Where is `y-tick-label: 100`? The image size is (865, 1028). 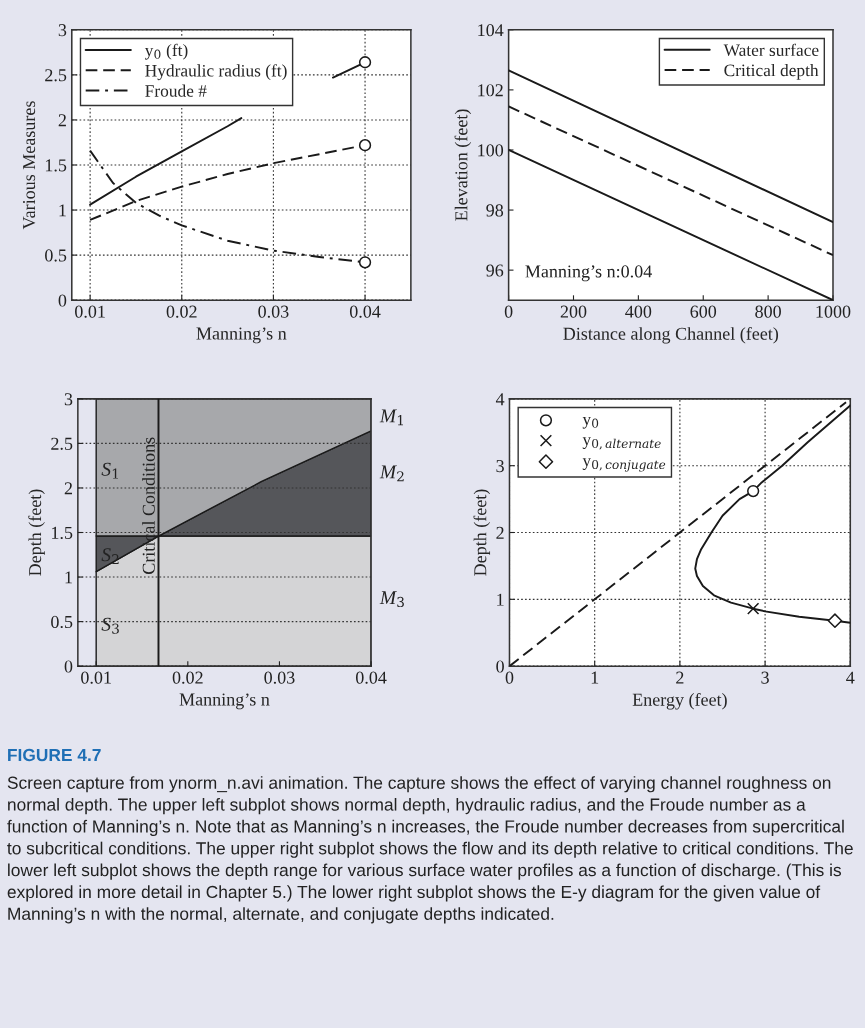
y-tick-label: 100 is located at coordinates (491, 150).